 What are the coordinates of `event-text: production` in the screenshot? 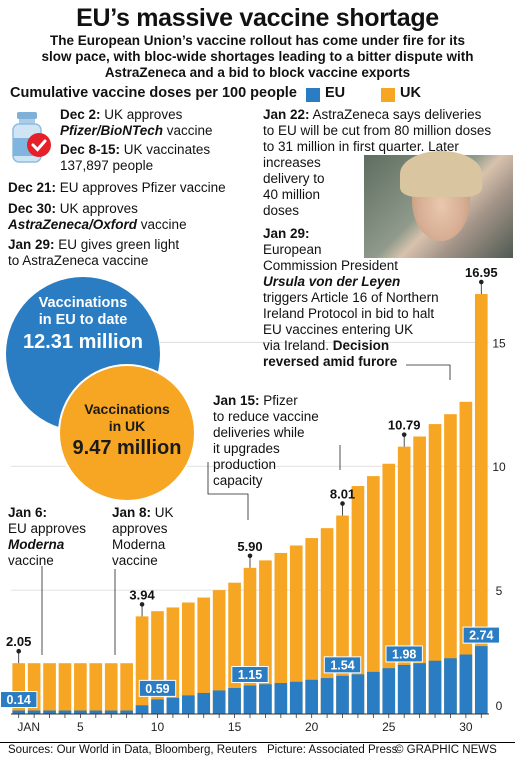 It's located at (245, 464).